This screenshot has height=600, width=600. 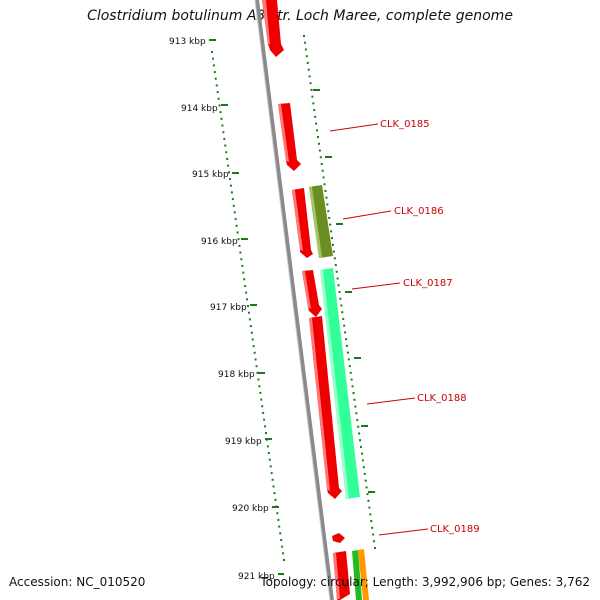 What do you see at coordinates (187, 42) in the screenshot?
I see `ruler-label: 913 kbp` at bounding box center [187, 42].